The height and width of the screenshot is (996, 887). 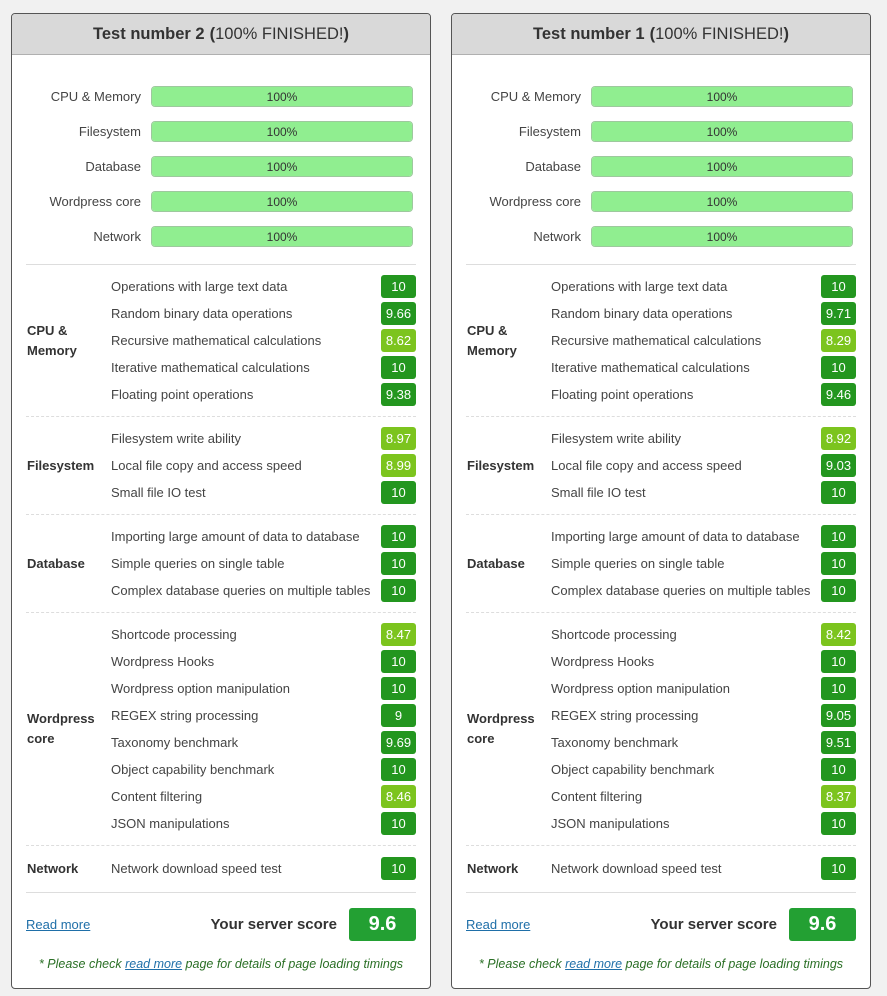 I want to click on section-name: Network, so click(x=493, y=868).